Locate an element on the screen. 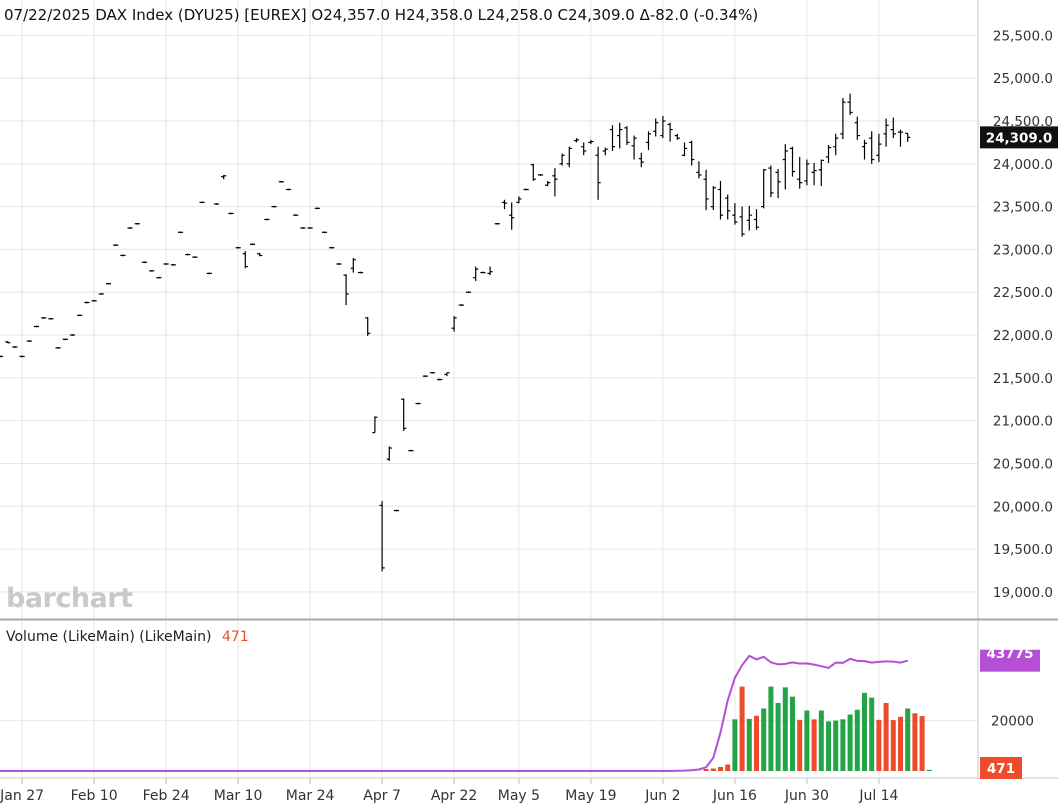 The height and width of the screenshot is (809, 1058). volume-axis-labels: 20000 is located at coordinates (1012, 722).